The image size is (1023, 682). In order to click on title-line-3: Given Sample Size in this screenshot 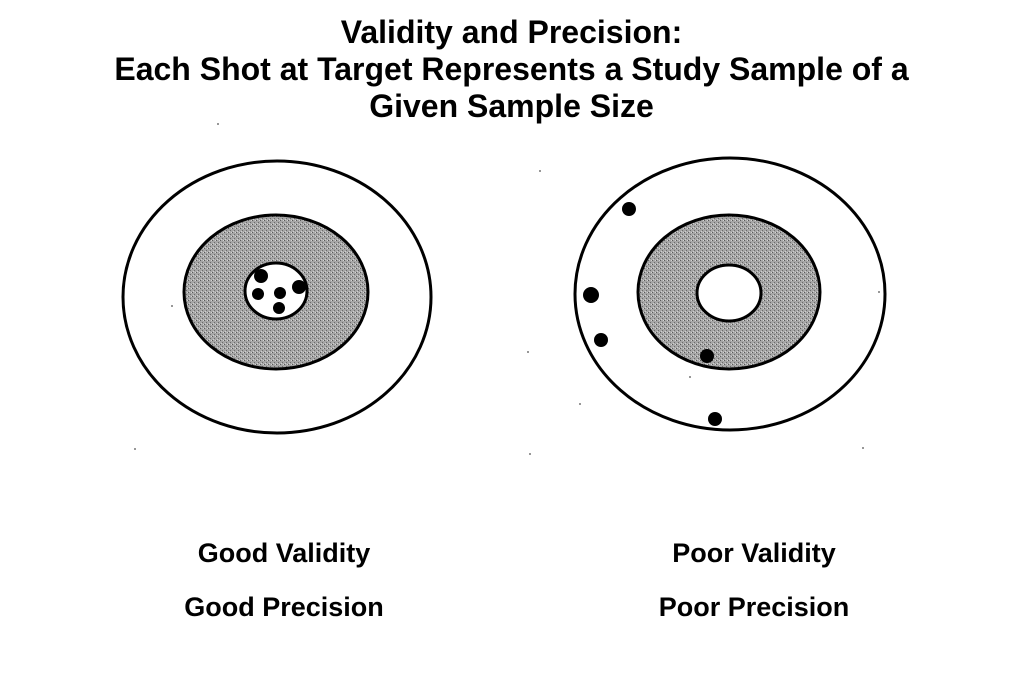, I will do `click(511, 106)`.